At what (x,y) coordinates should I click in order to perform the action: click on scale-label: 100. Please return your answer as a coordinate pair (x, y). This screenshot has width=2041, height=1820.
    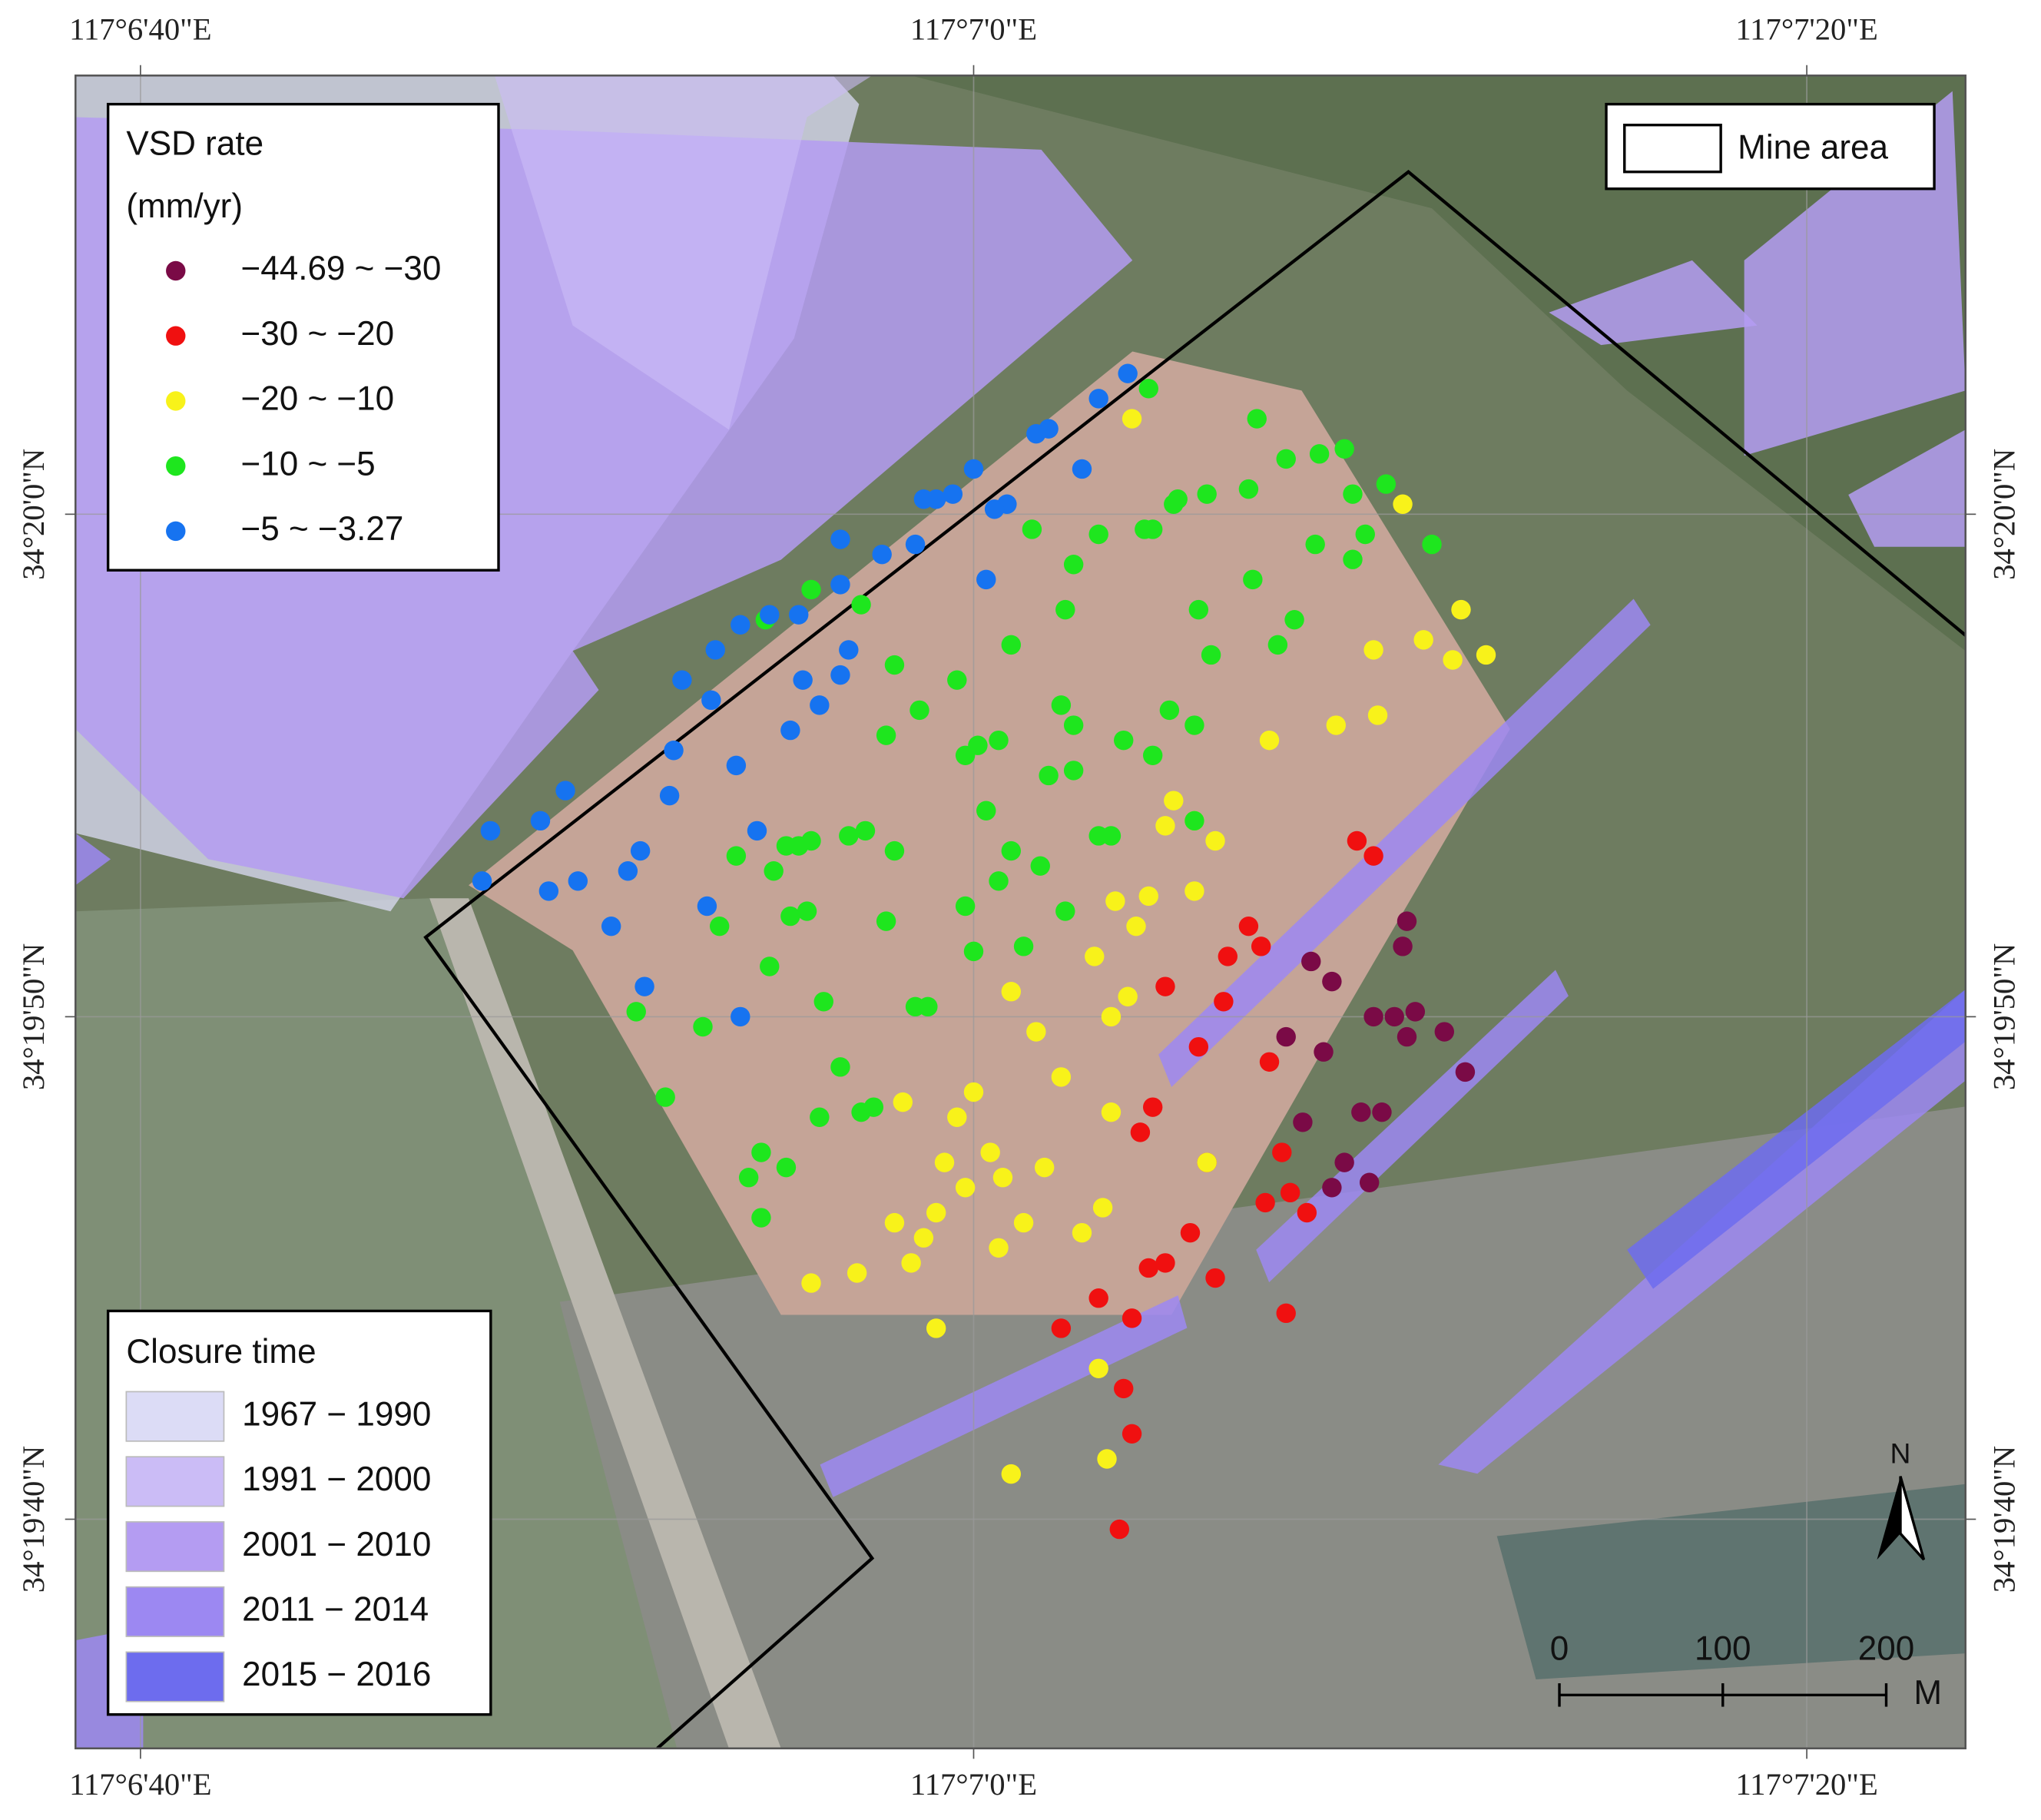
    Looking at the image, I should click on (1723, 1648).